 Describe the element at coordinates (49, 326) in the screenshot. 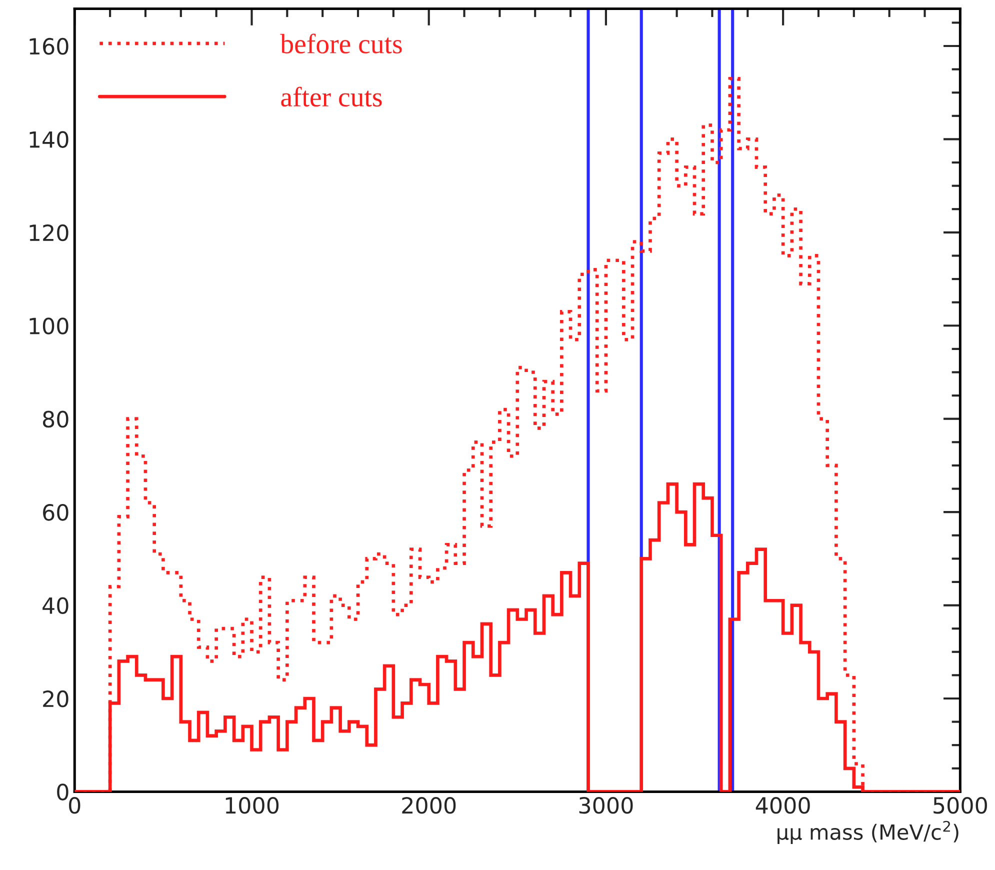

I see `y-tick-label: 100` at that location.